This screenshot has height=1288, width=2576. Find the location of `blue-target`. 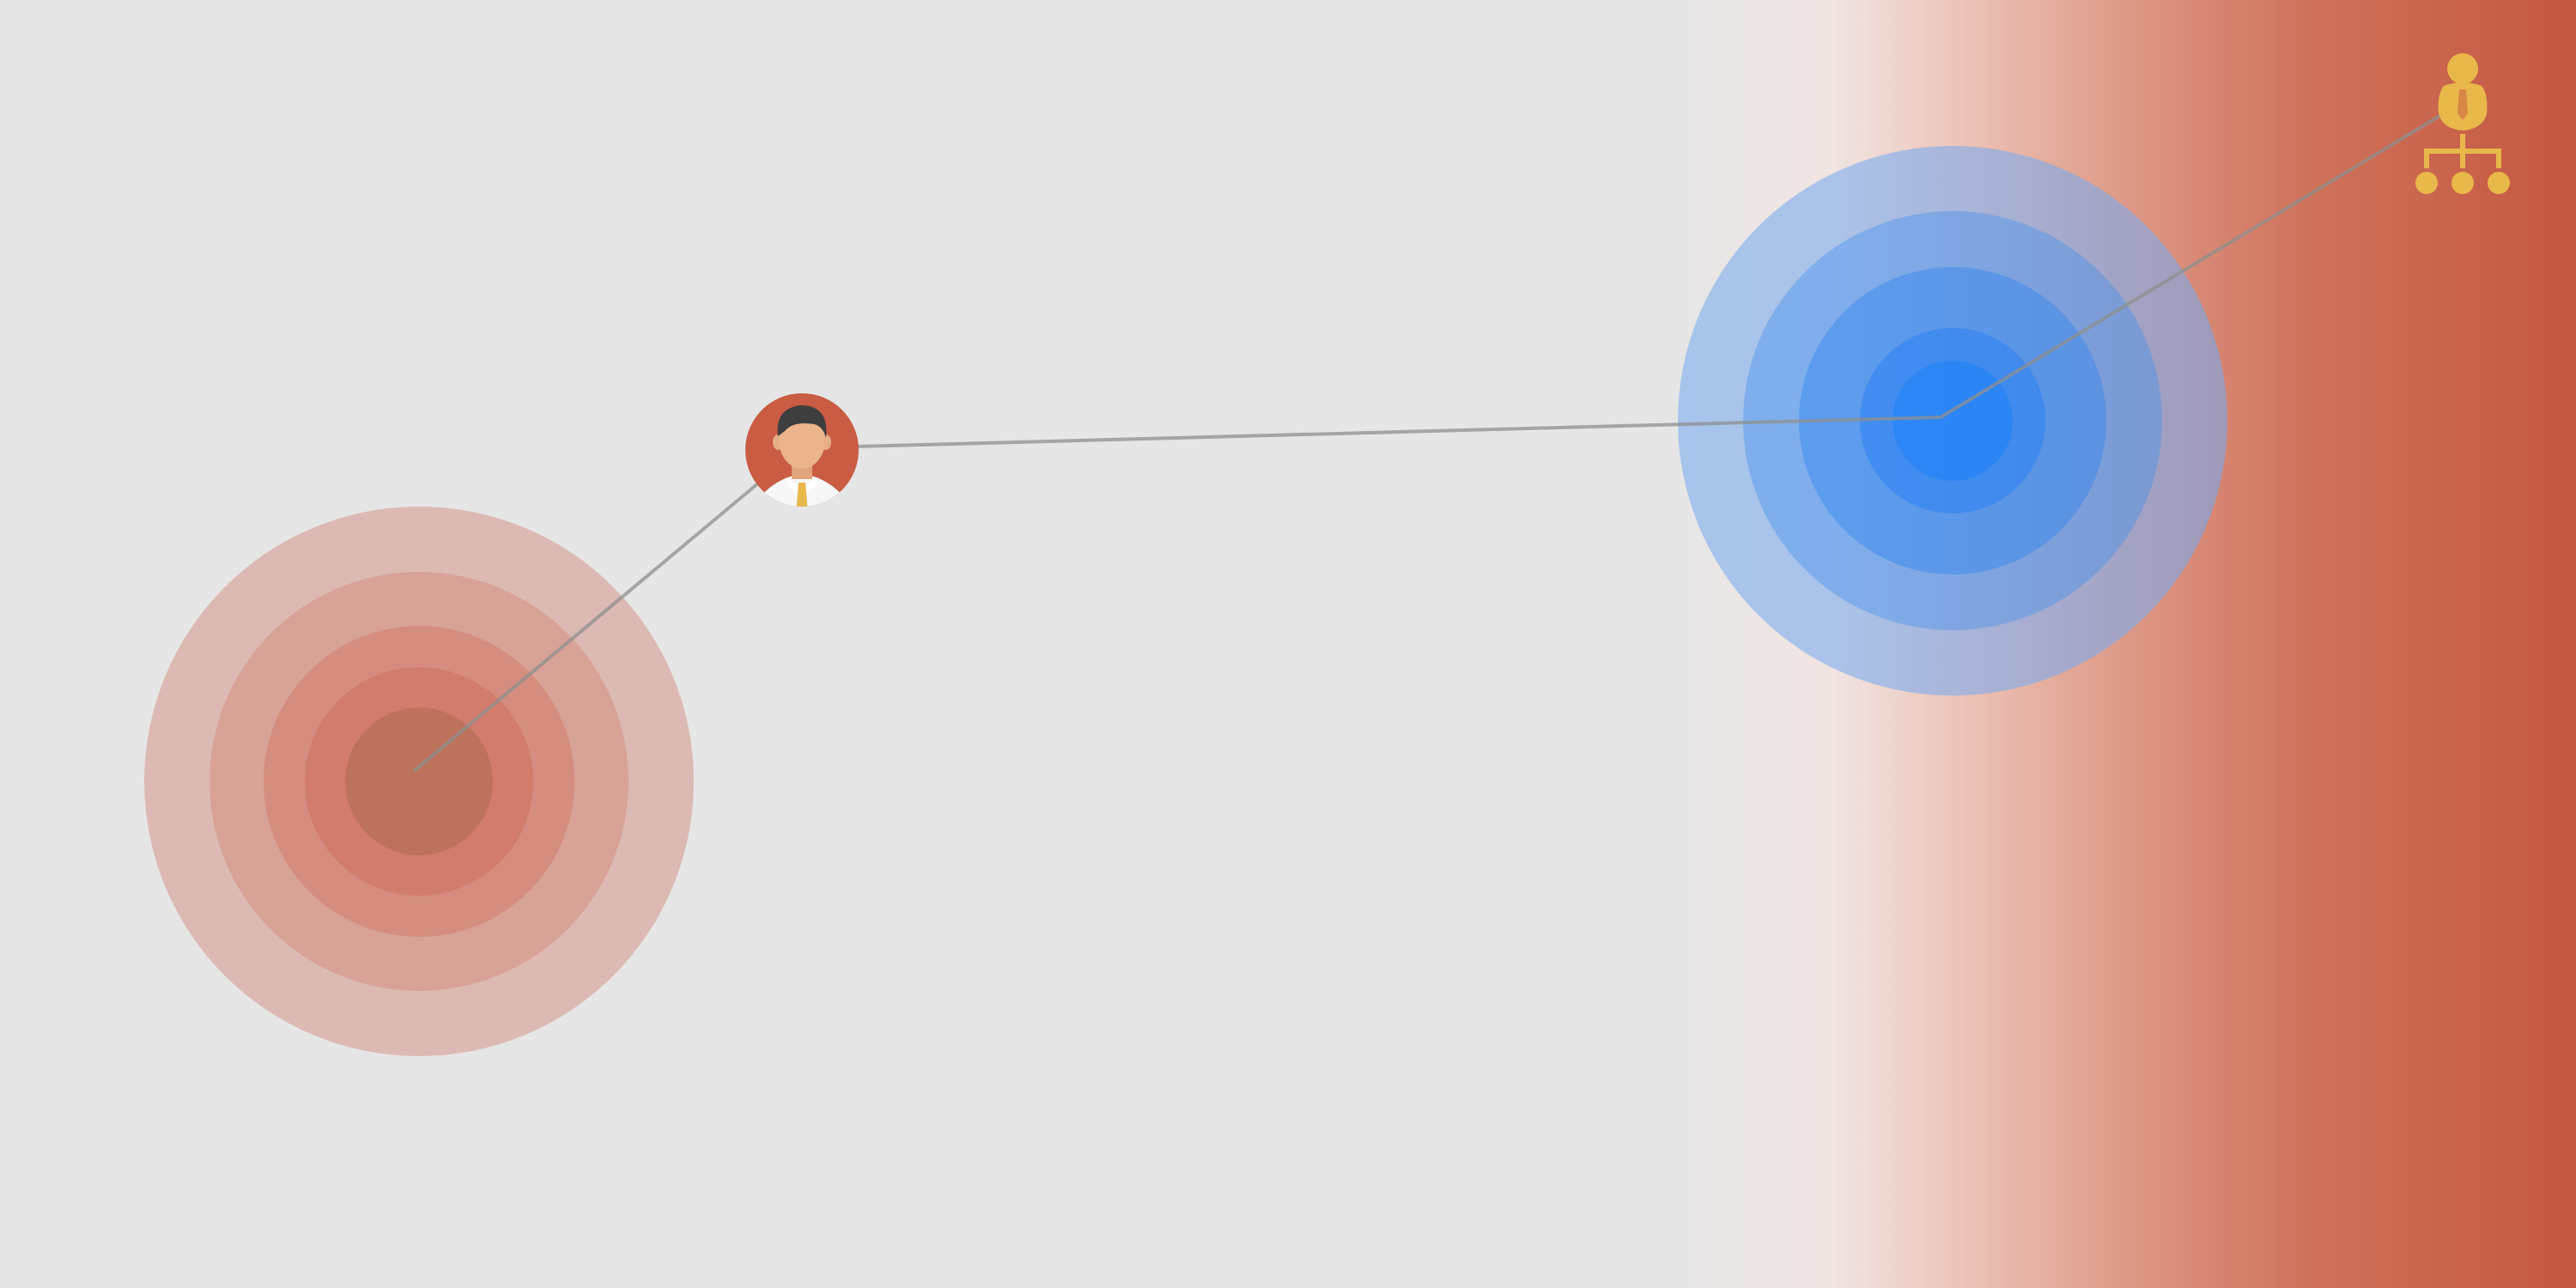

blue-target is located at coordinates (1953, 421).